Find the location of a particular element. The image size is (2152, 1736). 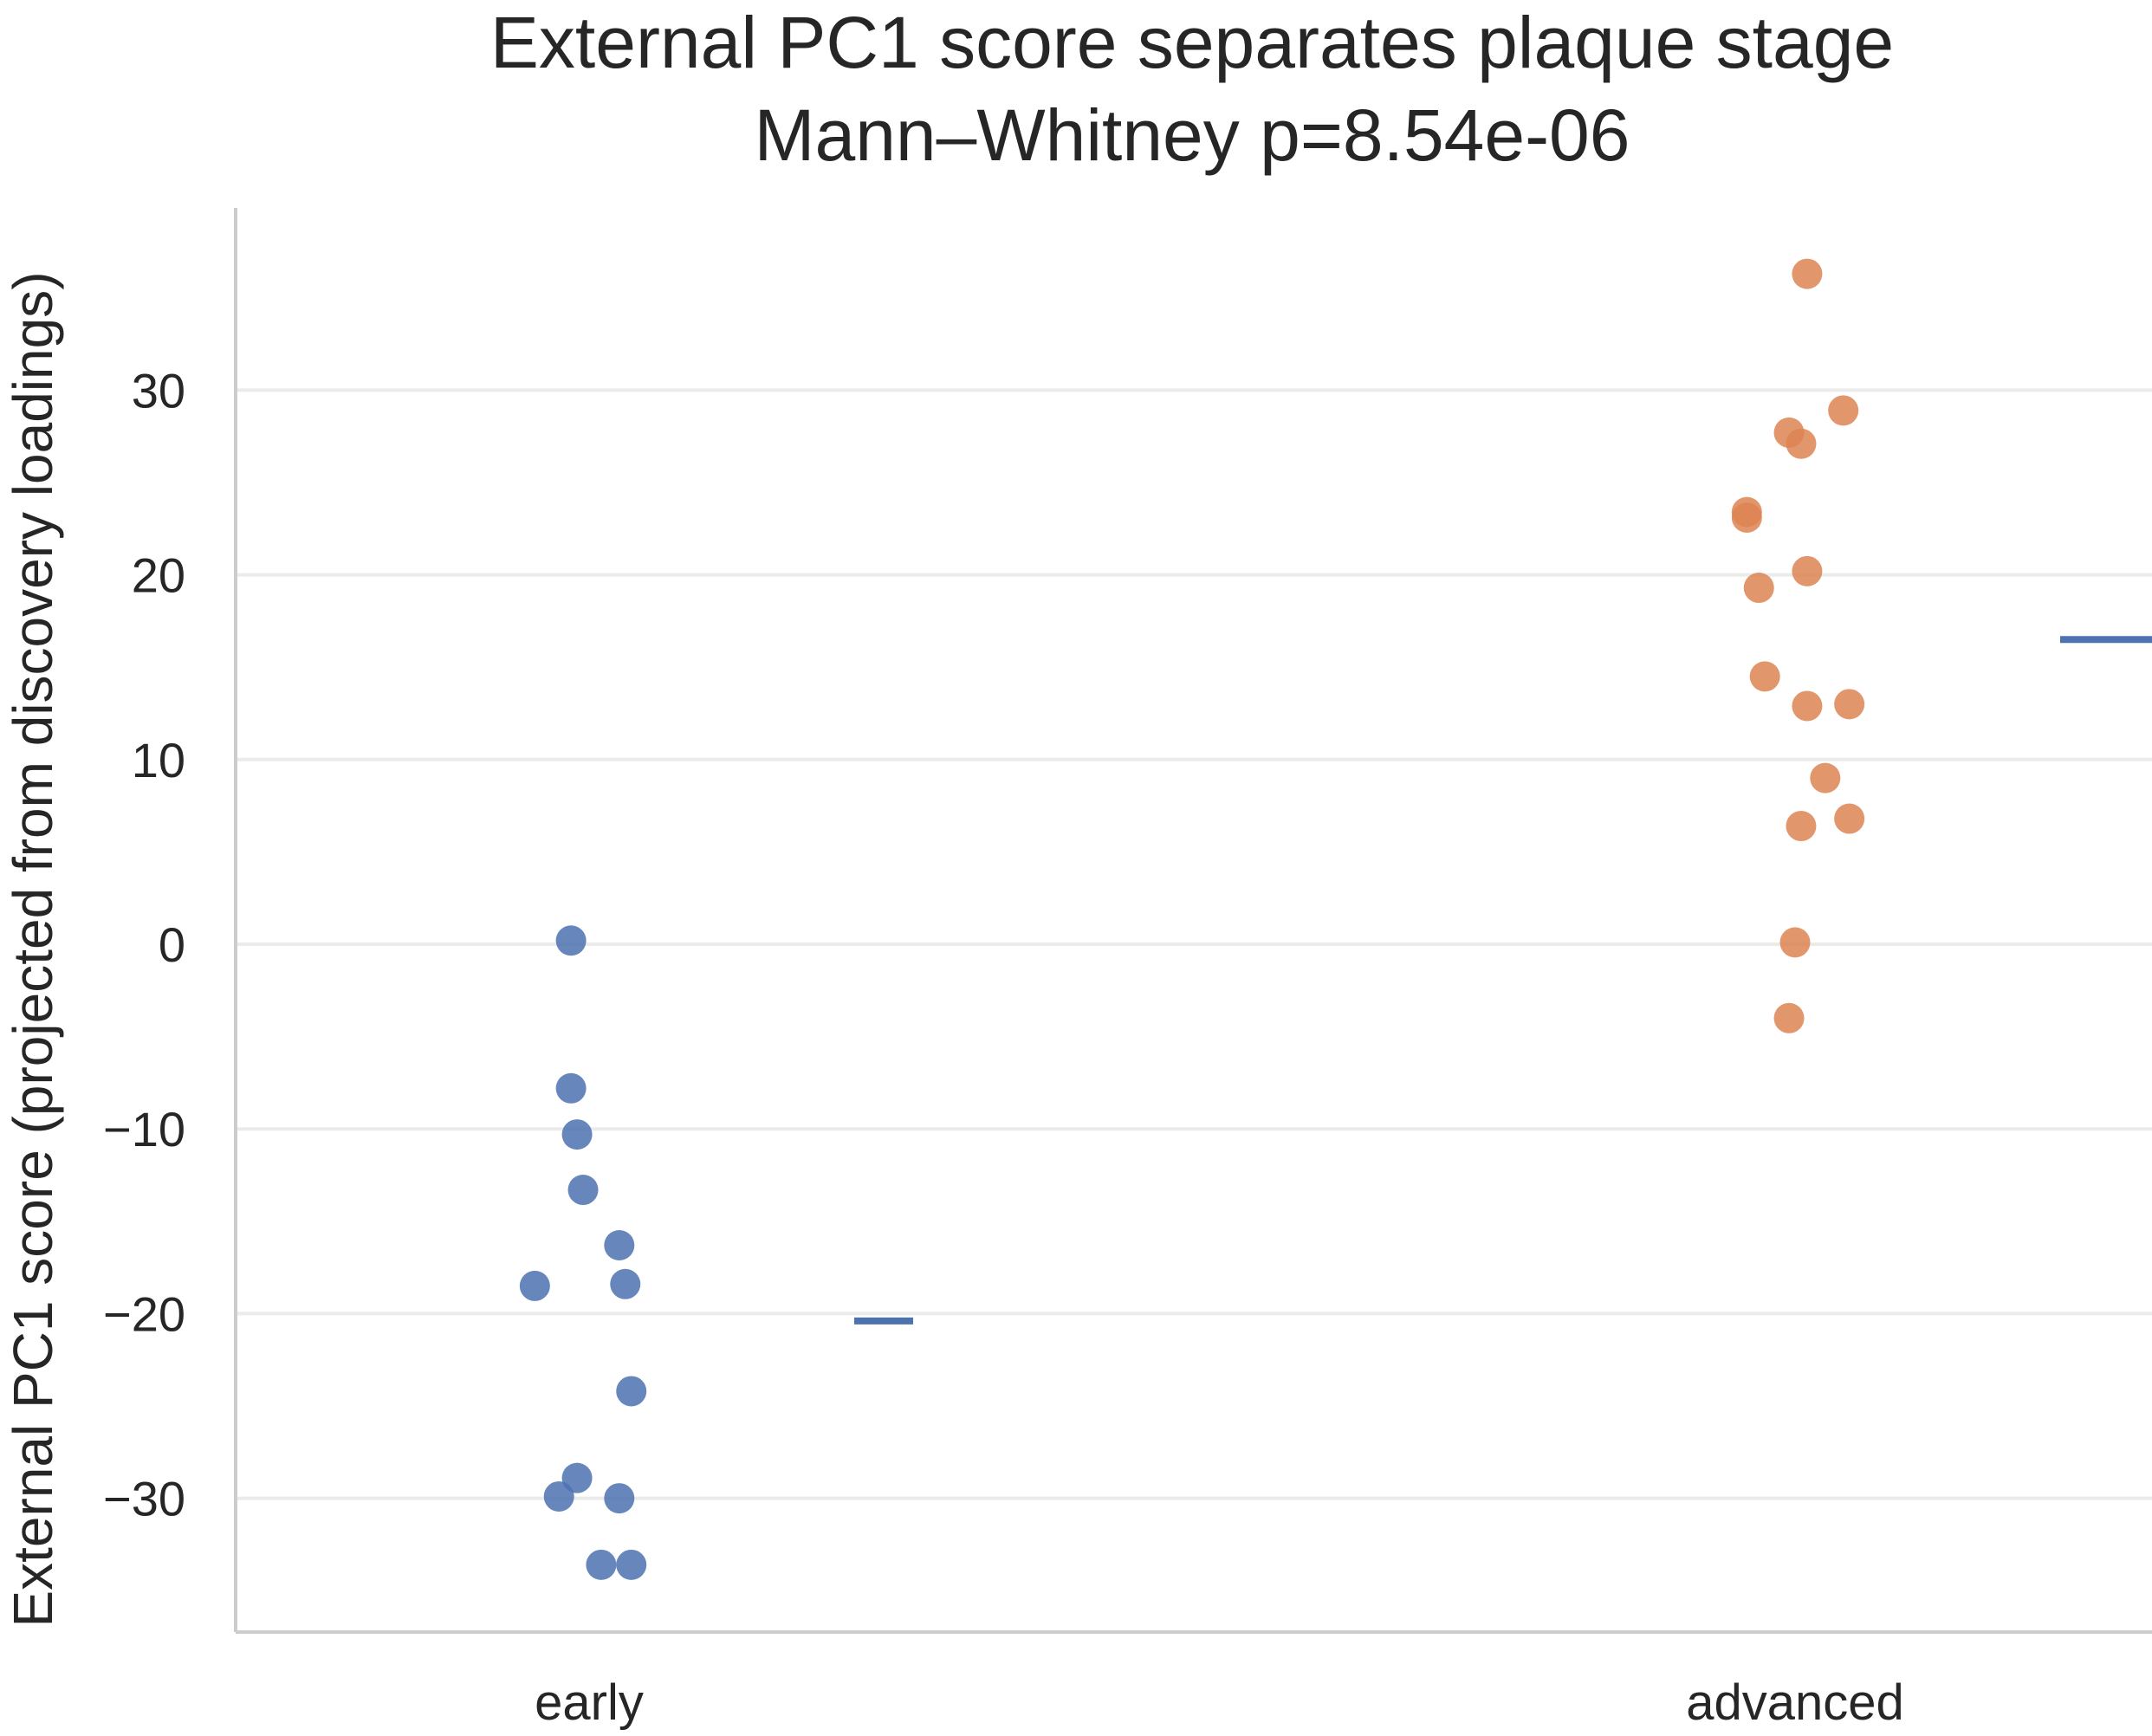

x-tick-label-early: early is located at coordinates (590, 1702).